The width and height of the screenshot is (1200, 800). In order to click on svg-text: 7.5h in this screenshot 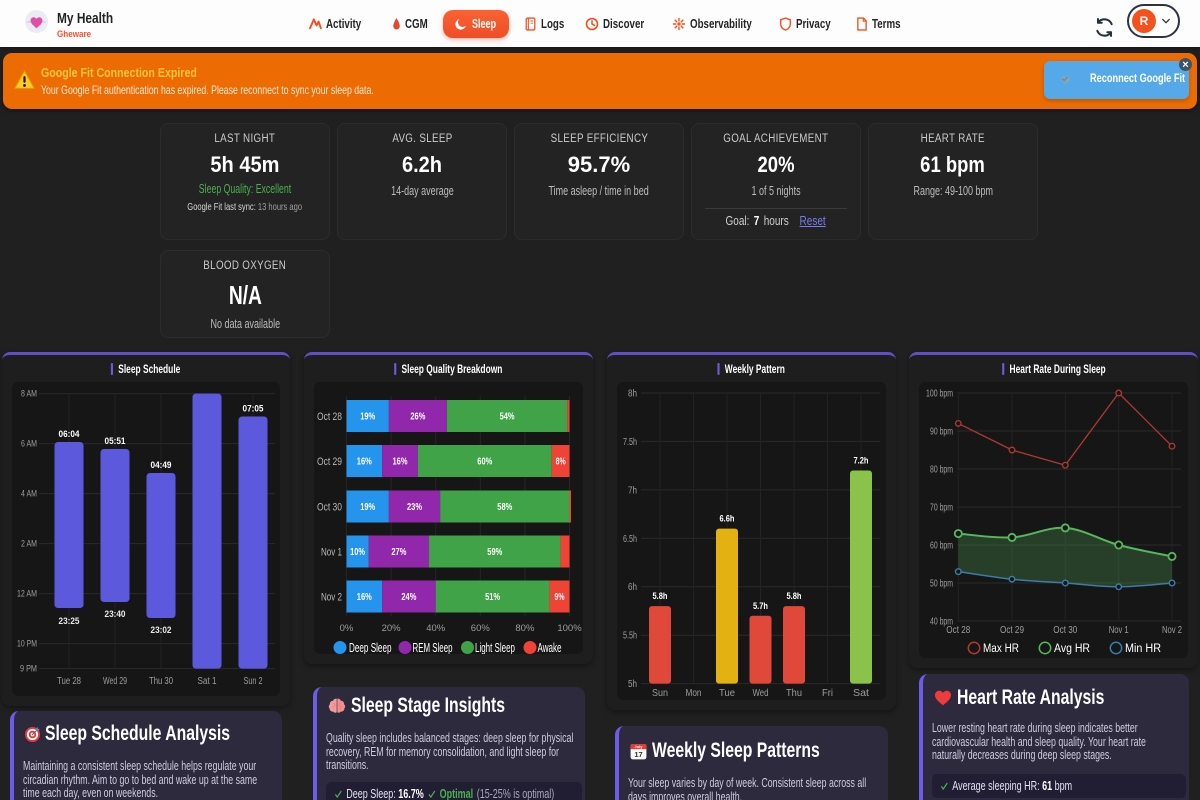, I will do `click(630, 442)`.